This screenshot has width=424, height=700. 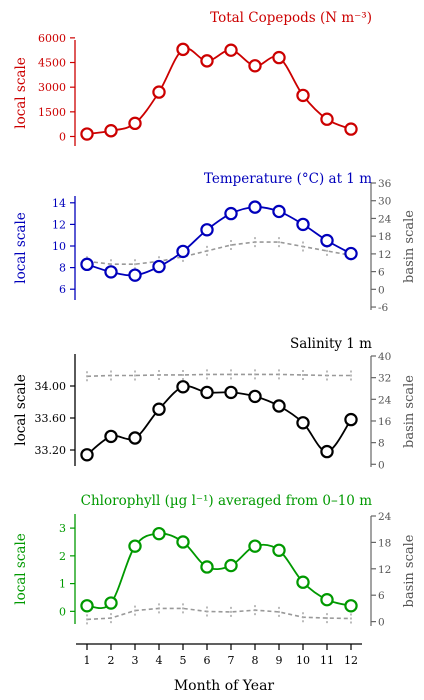 What do you see at coordinates (52, 38) in the screenshot?
I see `y-tick-label: 6000` at bounding box center [52, 38].